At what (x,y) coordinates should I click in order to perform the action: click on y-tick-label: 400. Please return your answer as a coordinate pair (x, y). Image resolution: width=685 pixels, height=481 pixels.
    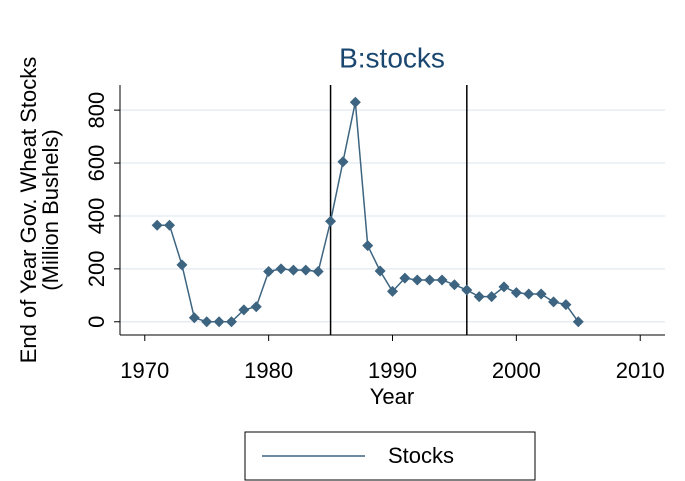
    Looking at the image, I should click on (96, 216).